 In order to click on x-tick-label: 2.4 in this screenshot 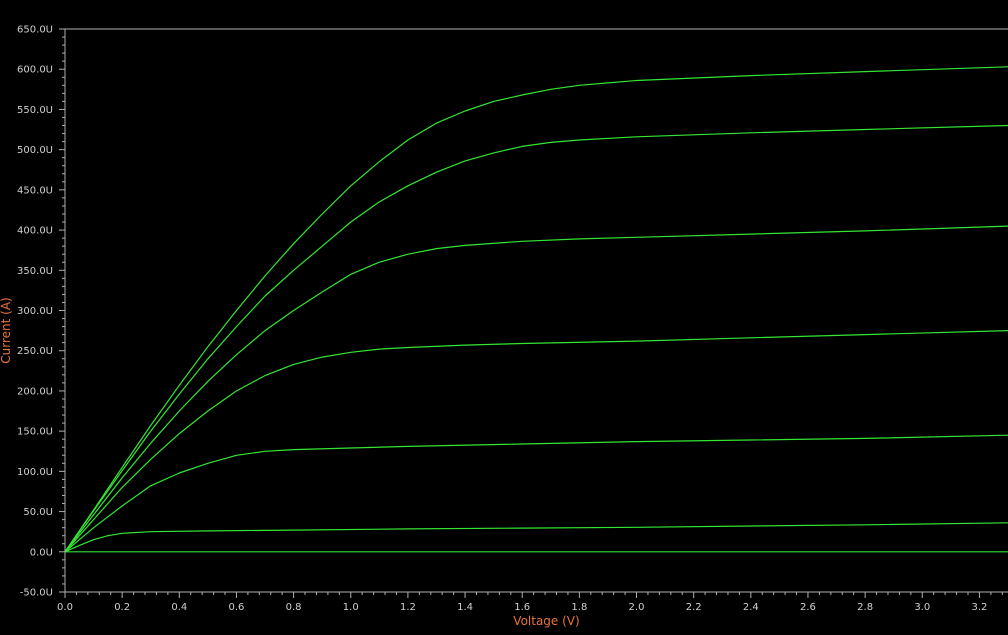, I will do `click(751, 607)`.